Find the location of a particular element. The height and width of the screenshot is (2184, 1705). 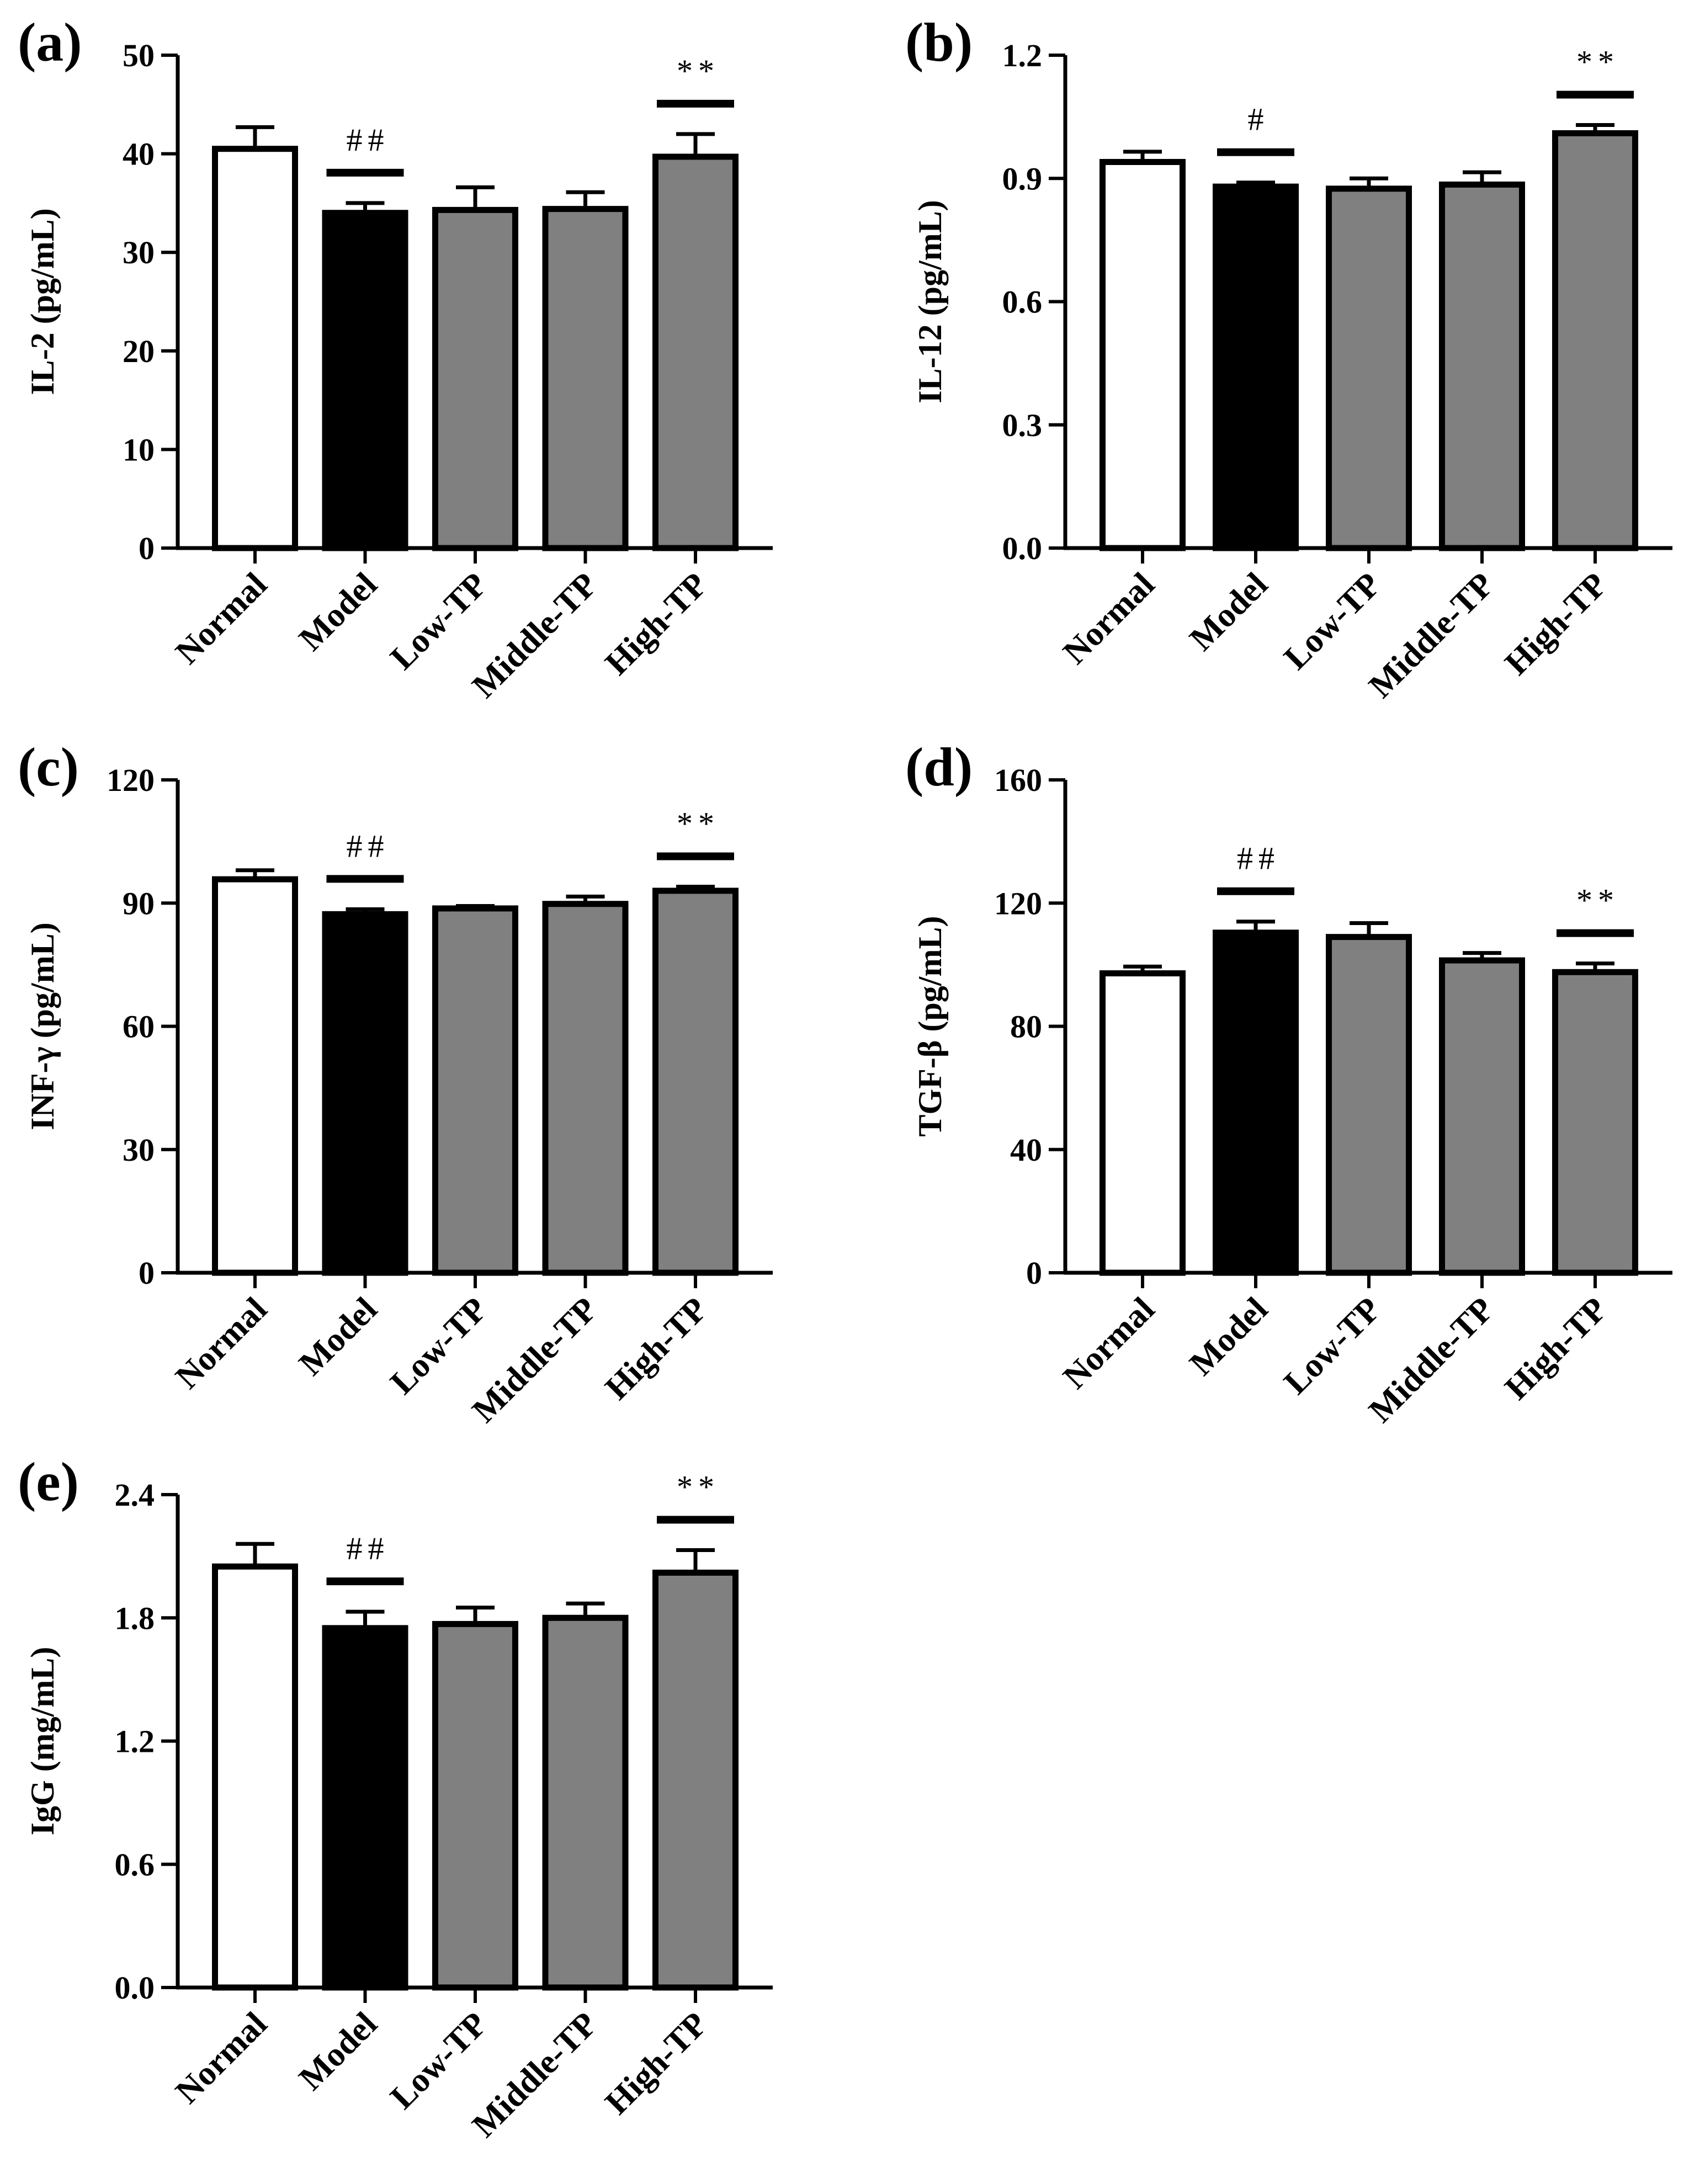

y-tick-label: 90 is located at coordinates (139, 903).